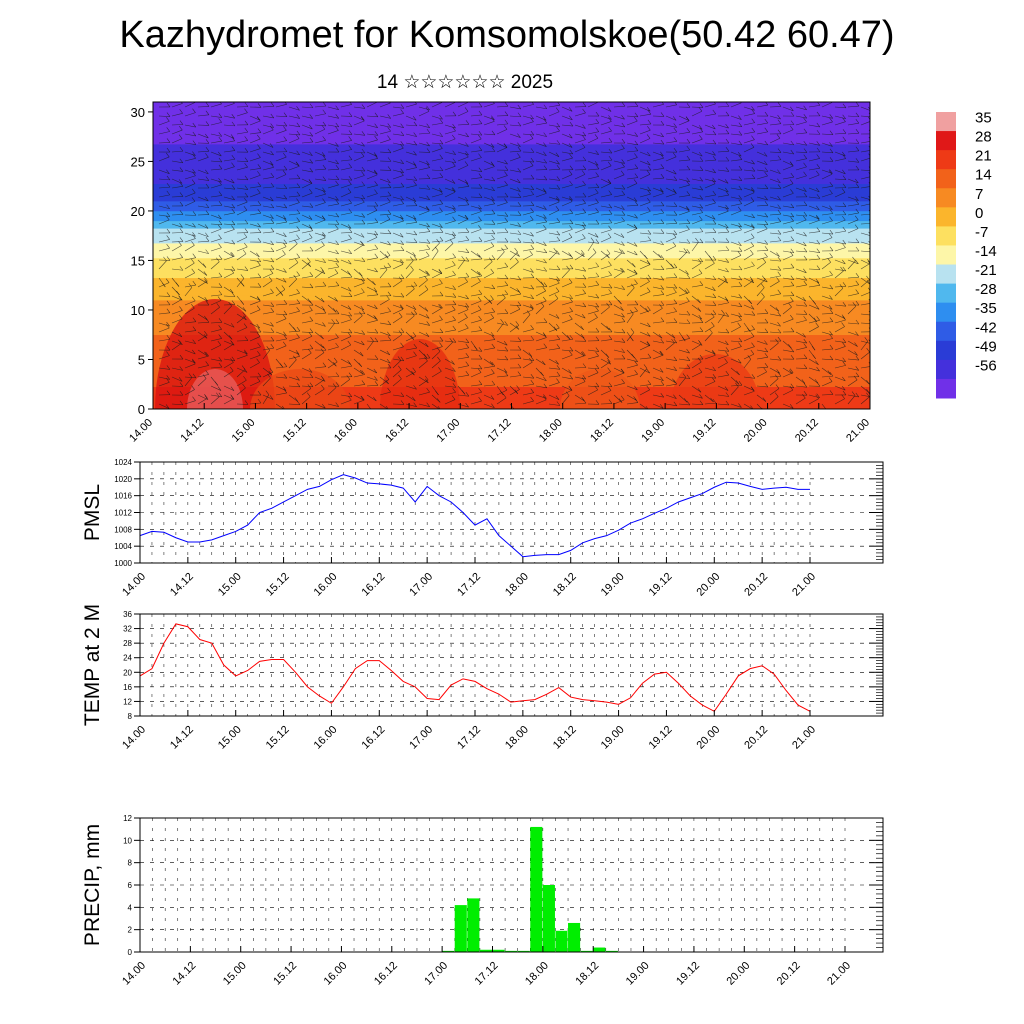 The image size is (1024, 1024). What do you see at coordinates (420, 374) in the screenshot?
I see `warm-blob` at bounding box center [420, 374].